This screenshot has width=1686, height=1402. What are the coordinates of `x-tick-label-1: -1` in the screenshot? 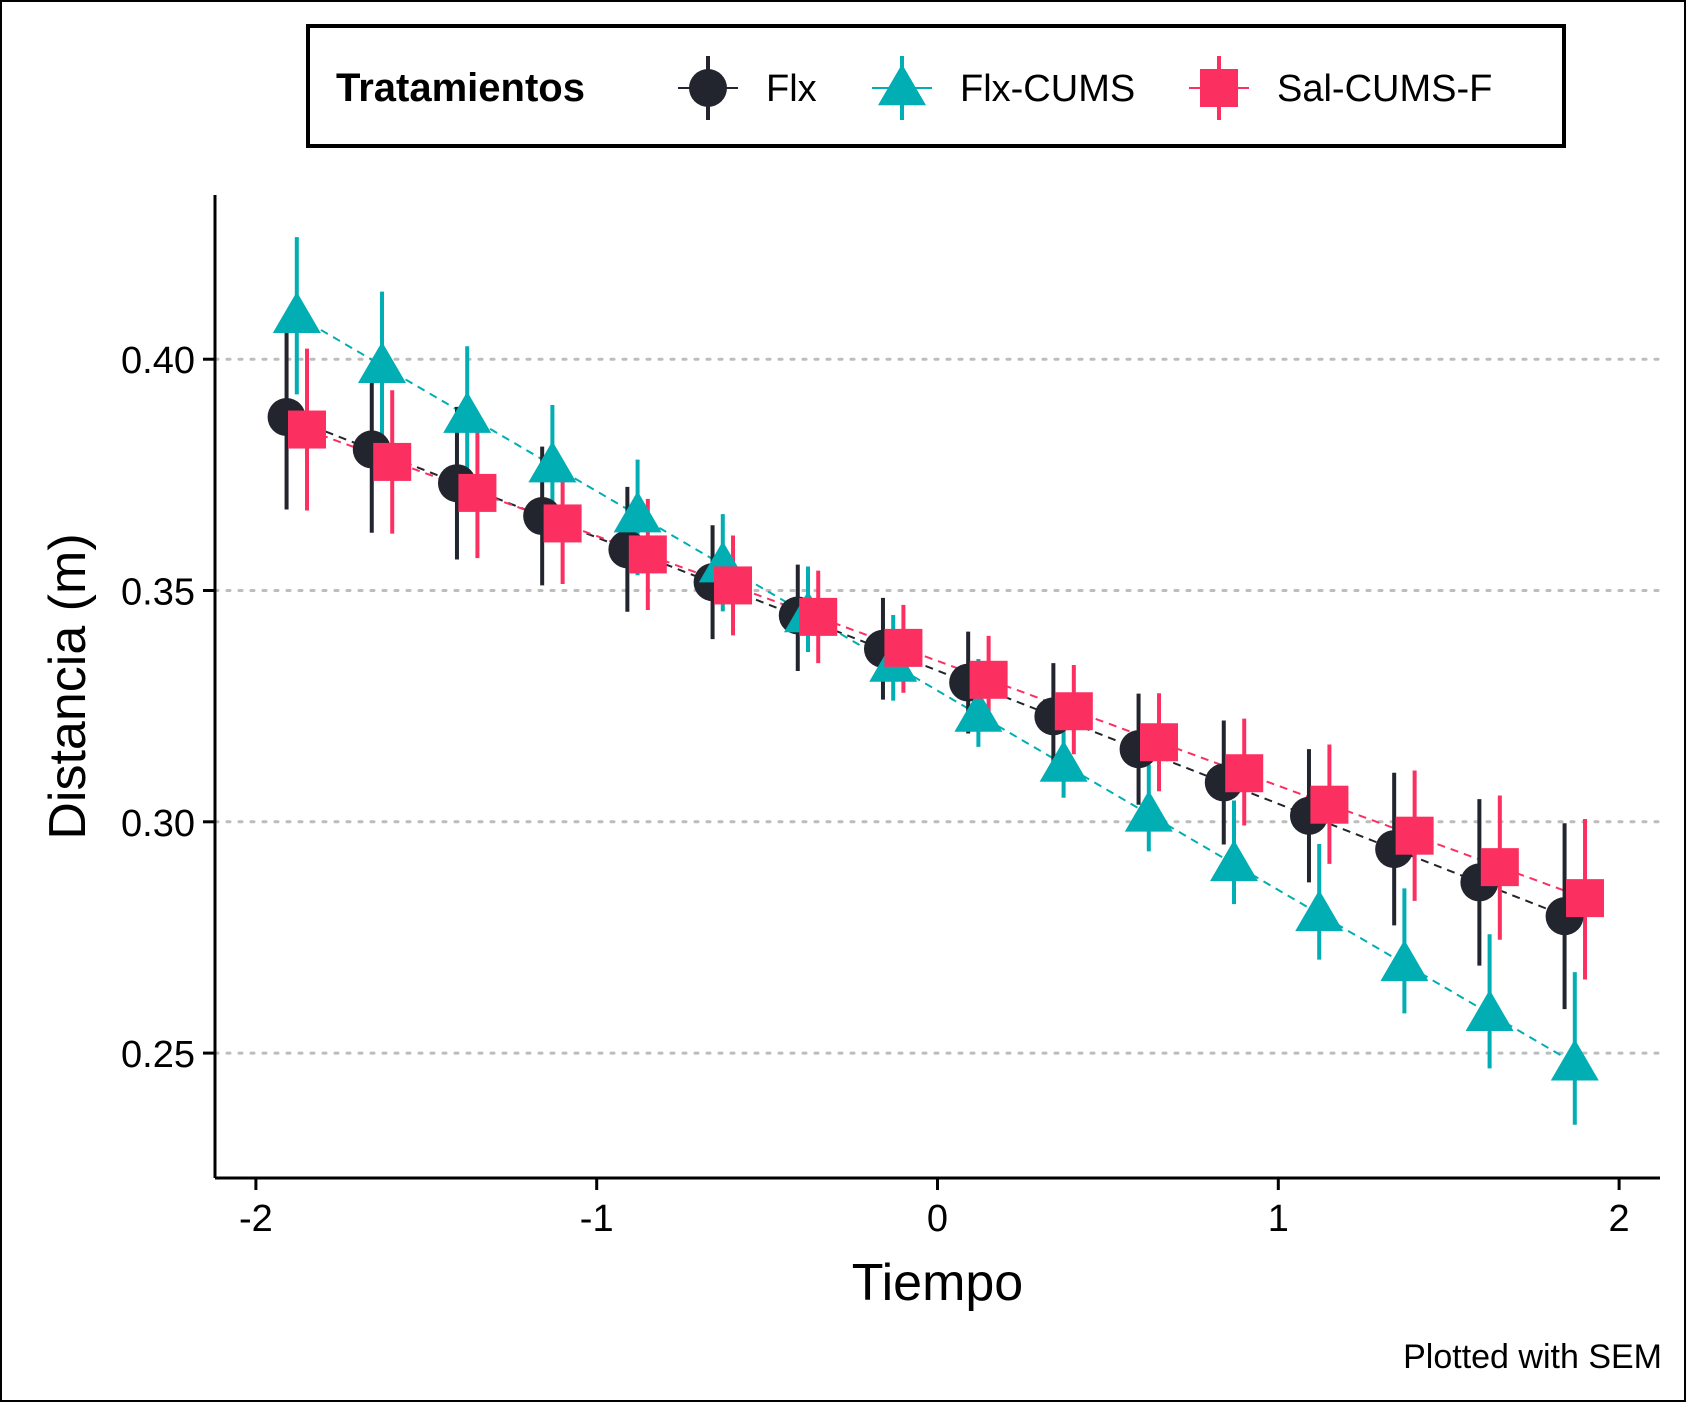 It's located at (597, 1219).